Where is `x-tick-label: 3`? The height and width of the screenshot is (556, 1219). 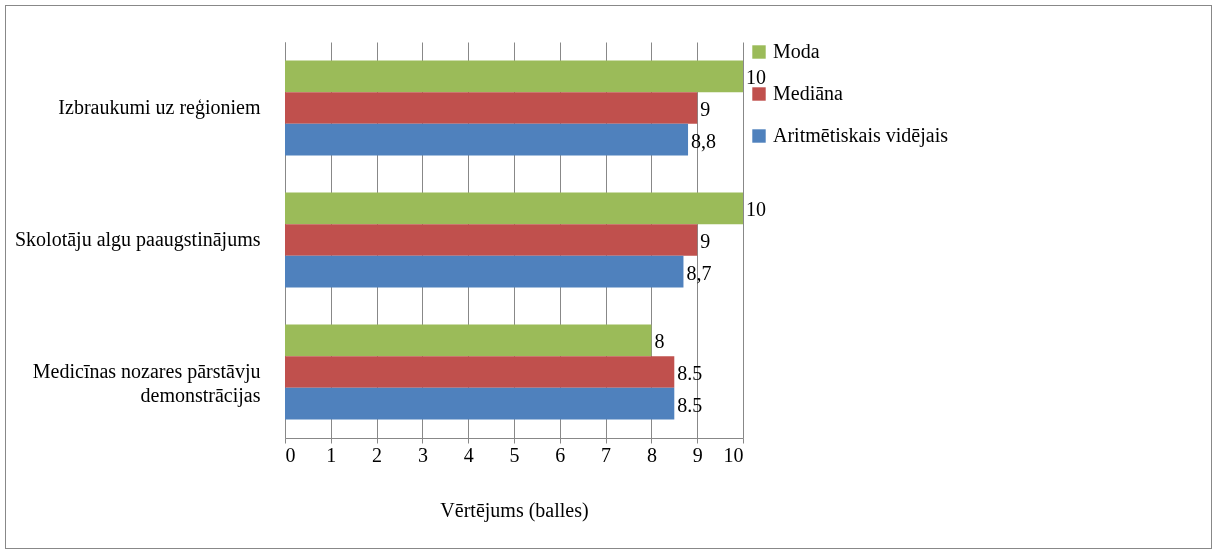 x-tick-label: 3 is located at coordinates (422, 454).